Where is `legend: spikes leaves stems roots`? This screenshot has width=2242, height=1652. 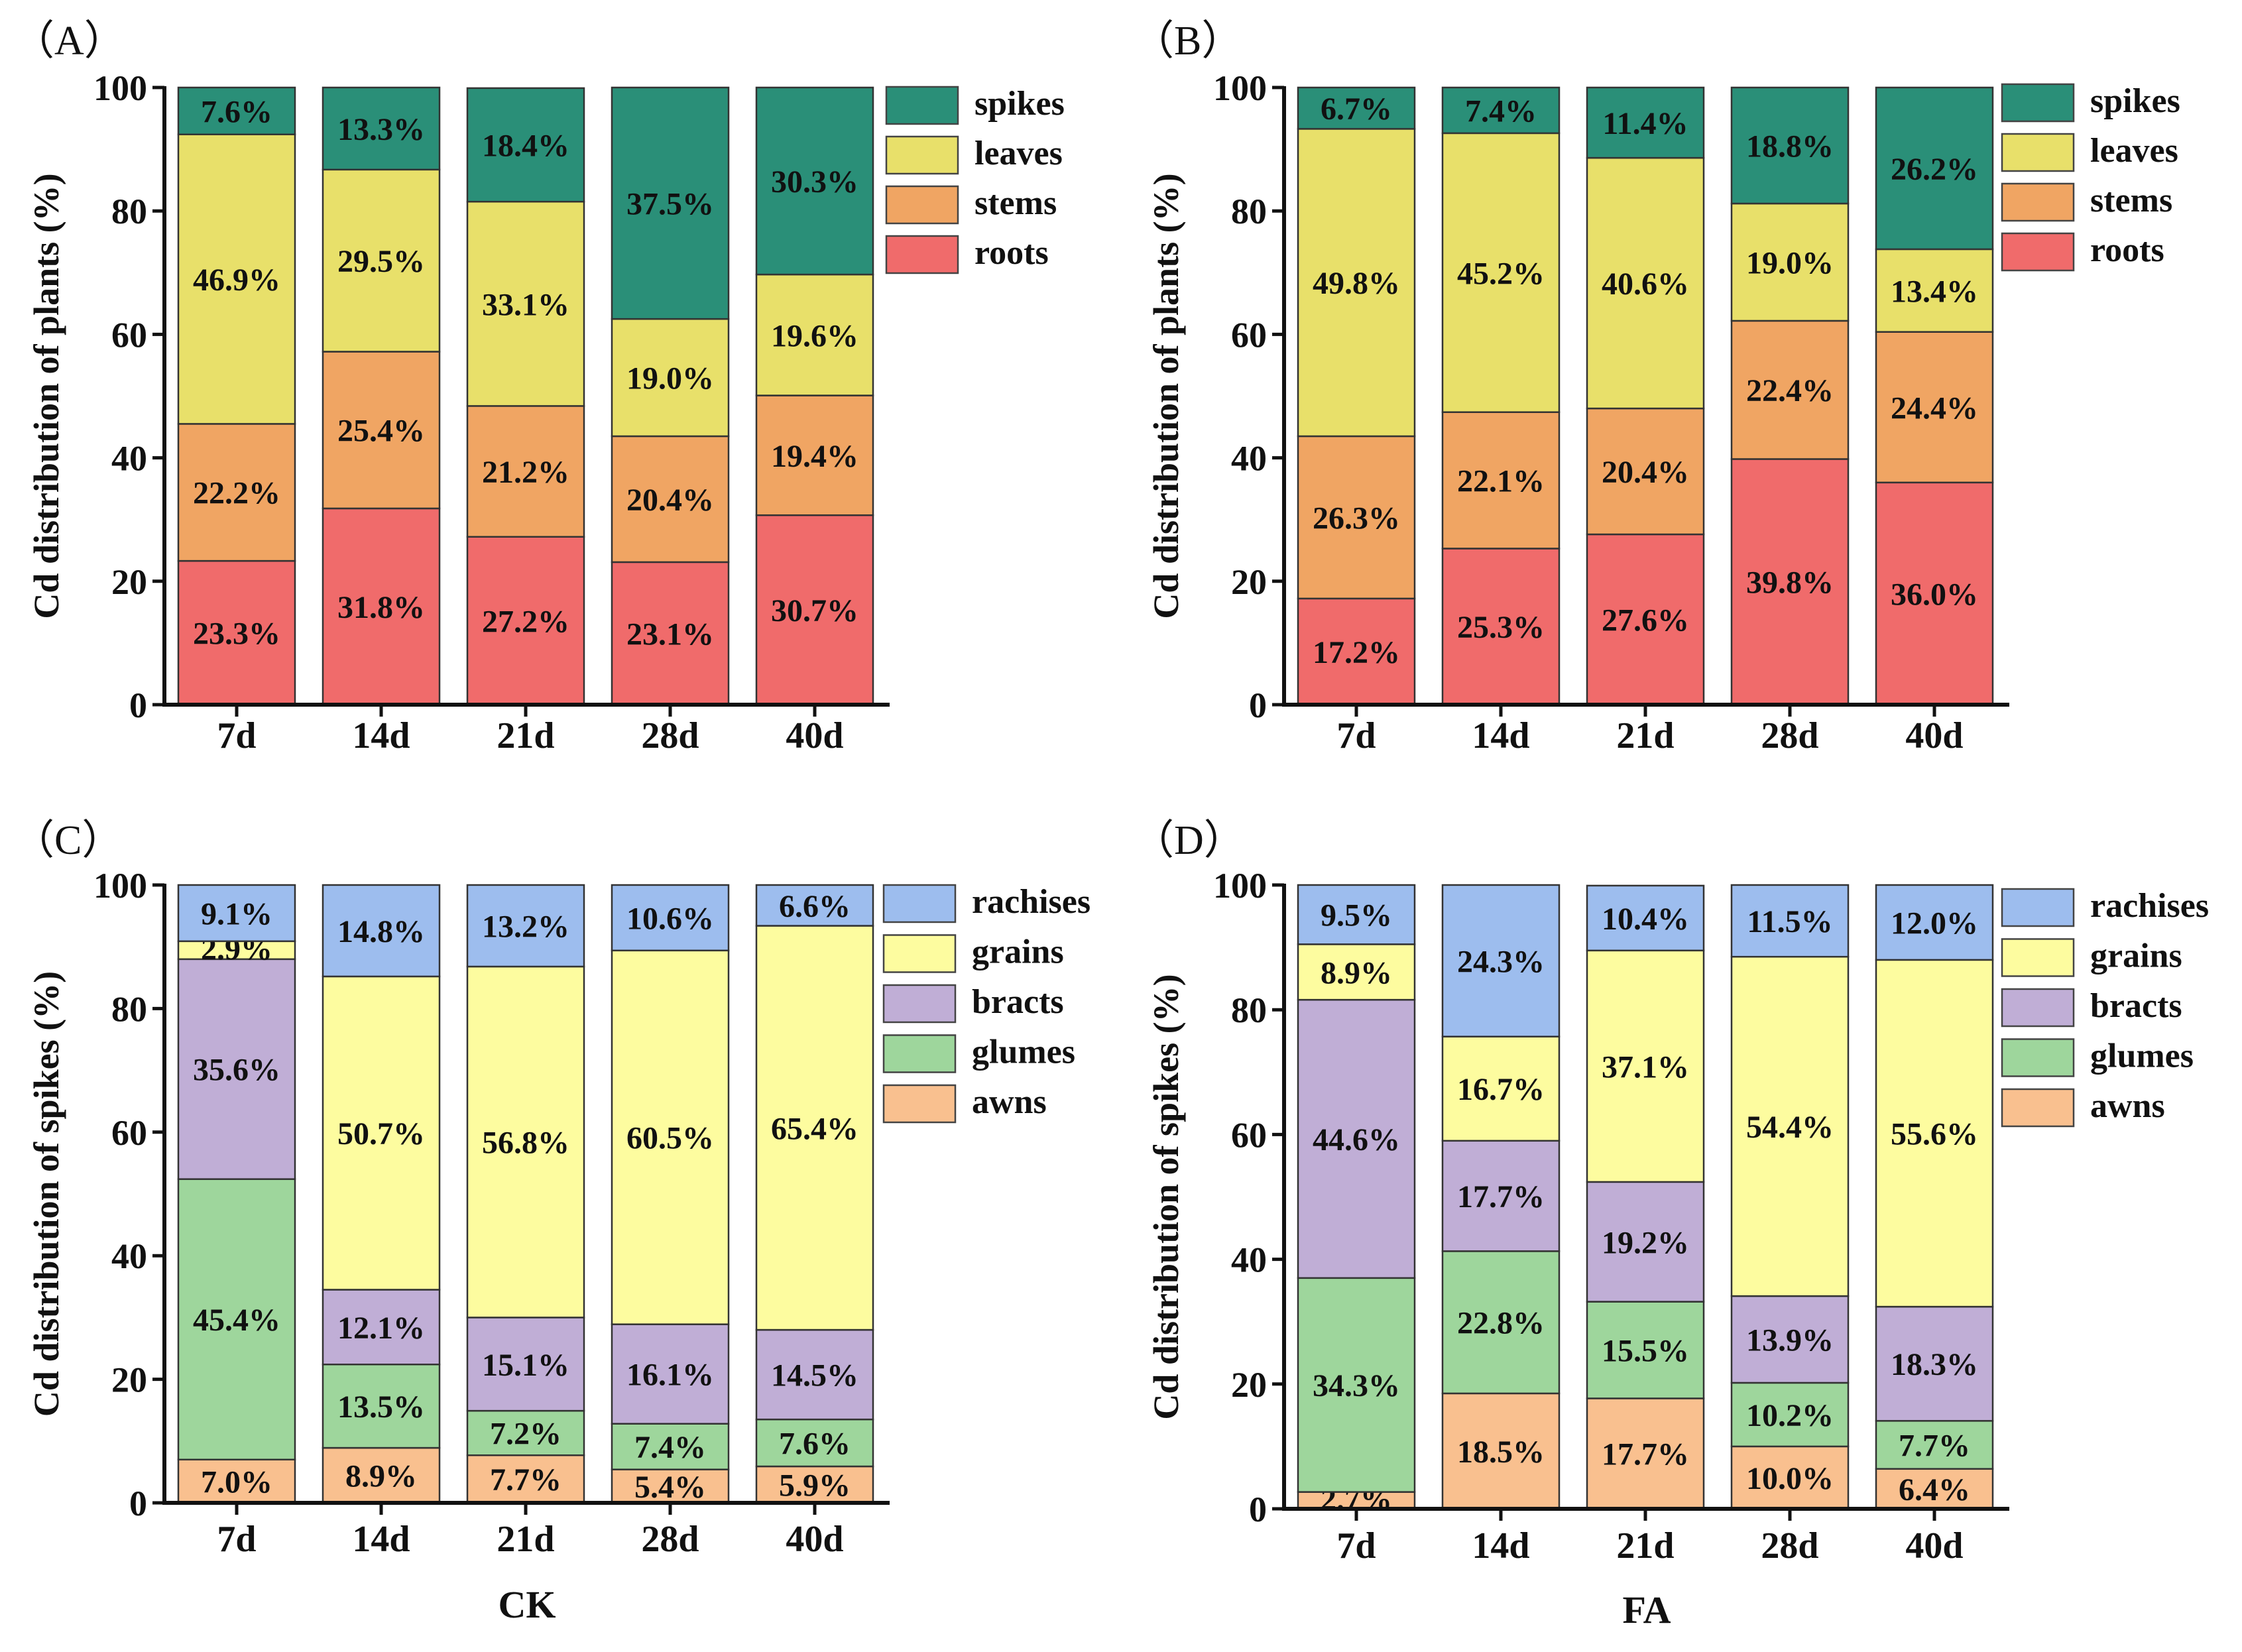 legend: spikes leaves stems roots is located at coordinates (975, 179).